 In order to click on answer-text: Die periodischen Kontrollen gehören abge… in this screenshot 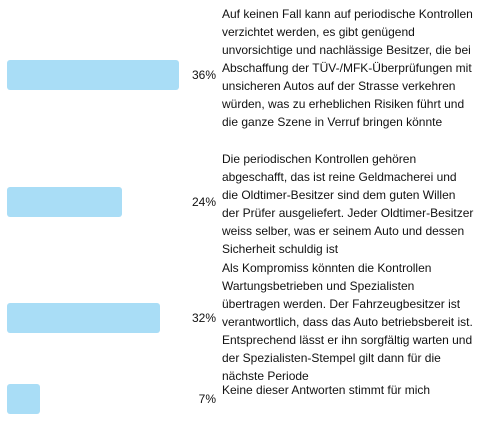, I will do `click(348, 204)`.